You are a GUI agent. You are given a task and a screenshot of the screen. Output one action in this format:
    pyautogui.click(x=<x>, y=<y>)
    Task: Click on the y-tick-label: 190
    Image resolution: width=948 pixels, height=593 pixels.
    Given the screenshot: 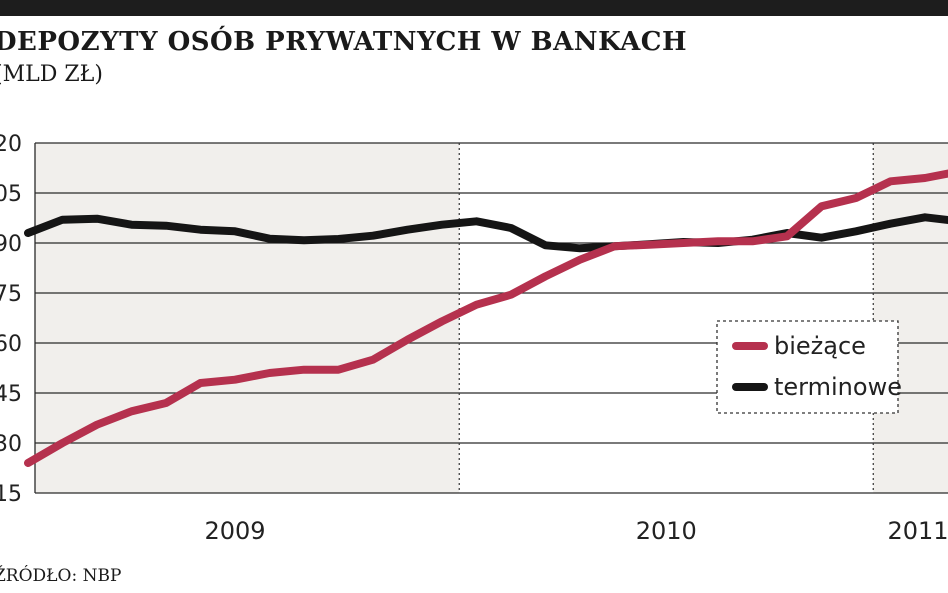 What is the action you would take?
    pyautogui.click(x=11, y=244)
    